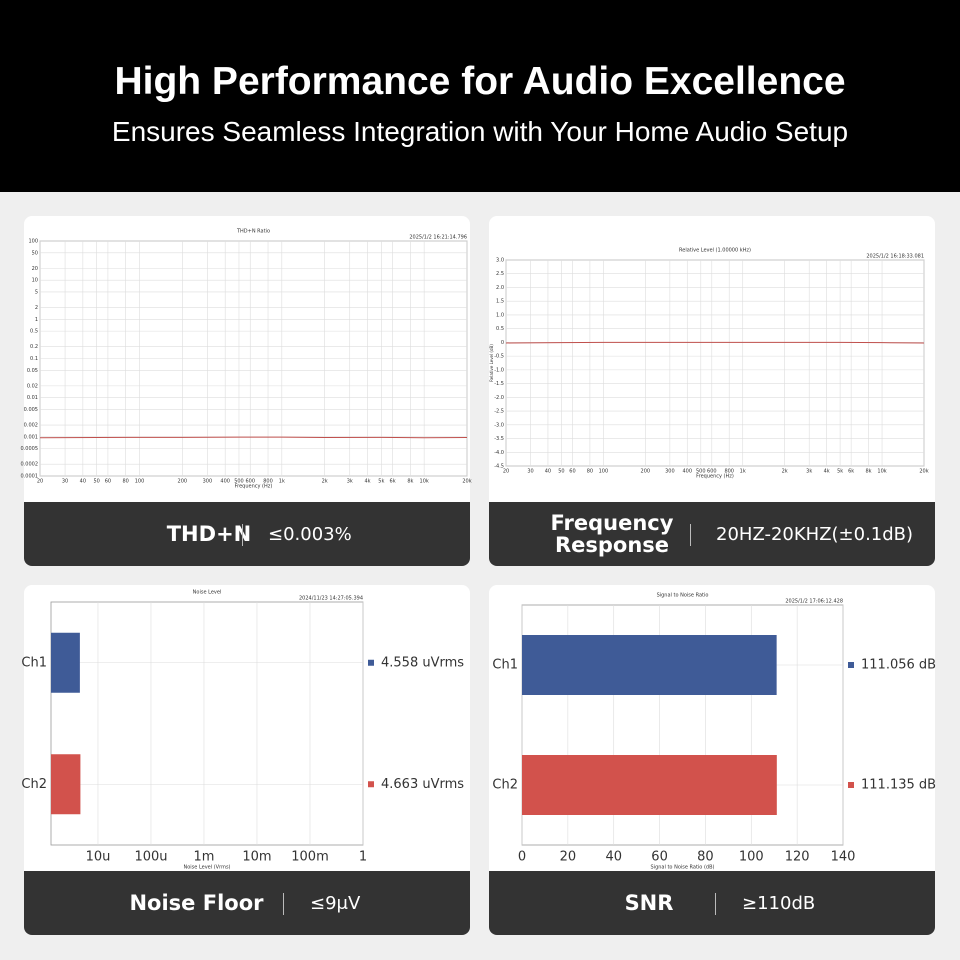 This screenshot has width=960, height=960. What do you see at coordinates (32, 398) in the screenshot?
I see `y-tick-label: 0.01` at bounding box center [32, 398].